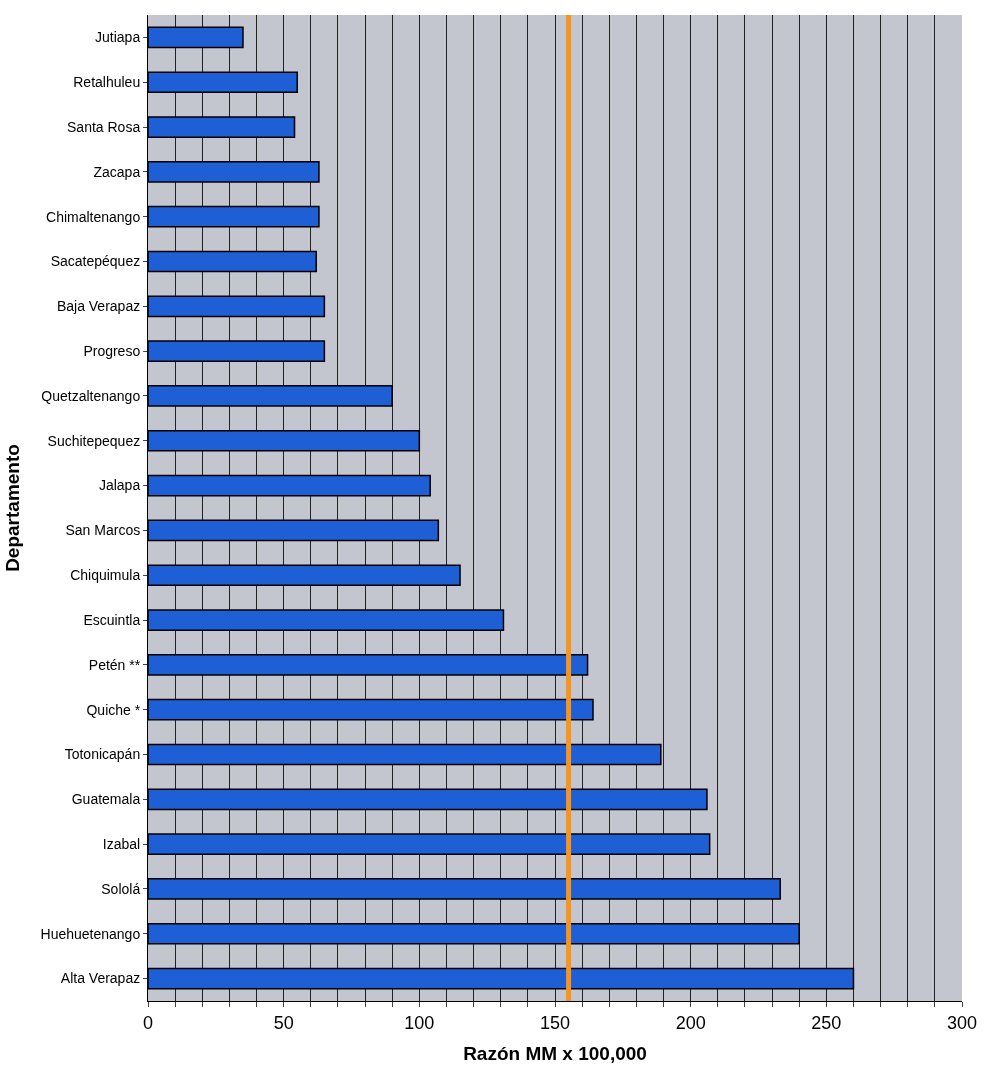 This screenshot has height=1073, width=997. I want to click on y-tick-label: Escuintla, so click(112, 619).